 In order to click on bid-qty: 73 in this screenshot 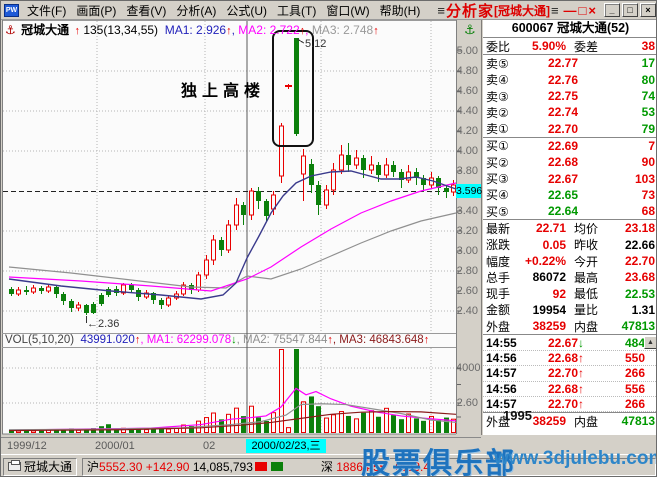, I will do `click(648, 194)`.